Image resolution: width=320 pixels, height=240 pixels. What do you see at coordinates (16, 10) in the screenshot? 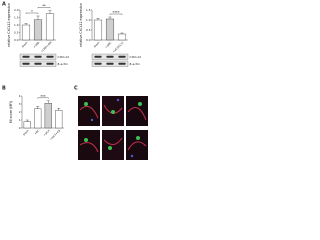
I see `y-tick-label: 2.0` at bounding box center [16, 10].